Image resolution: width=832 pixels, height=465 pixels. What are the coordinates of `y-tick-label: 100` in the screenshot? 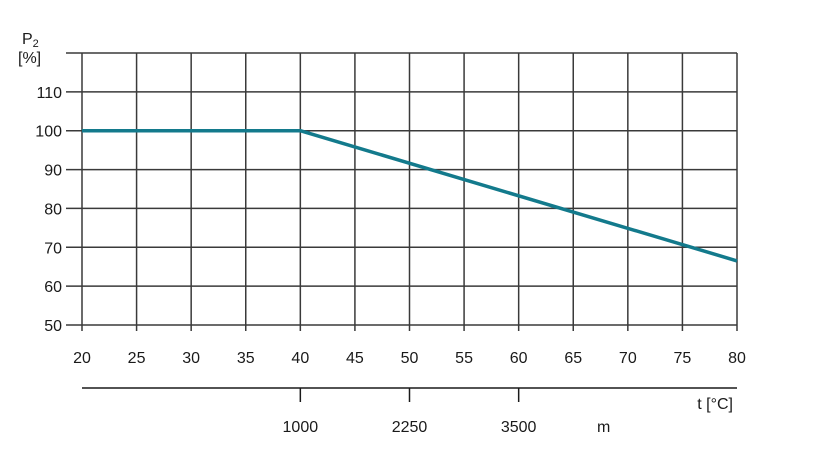 It's located at (48, 132).